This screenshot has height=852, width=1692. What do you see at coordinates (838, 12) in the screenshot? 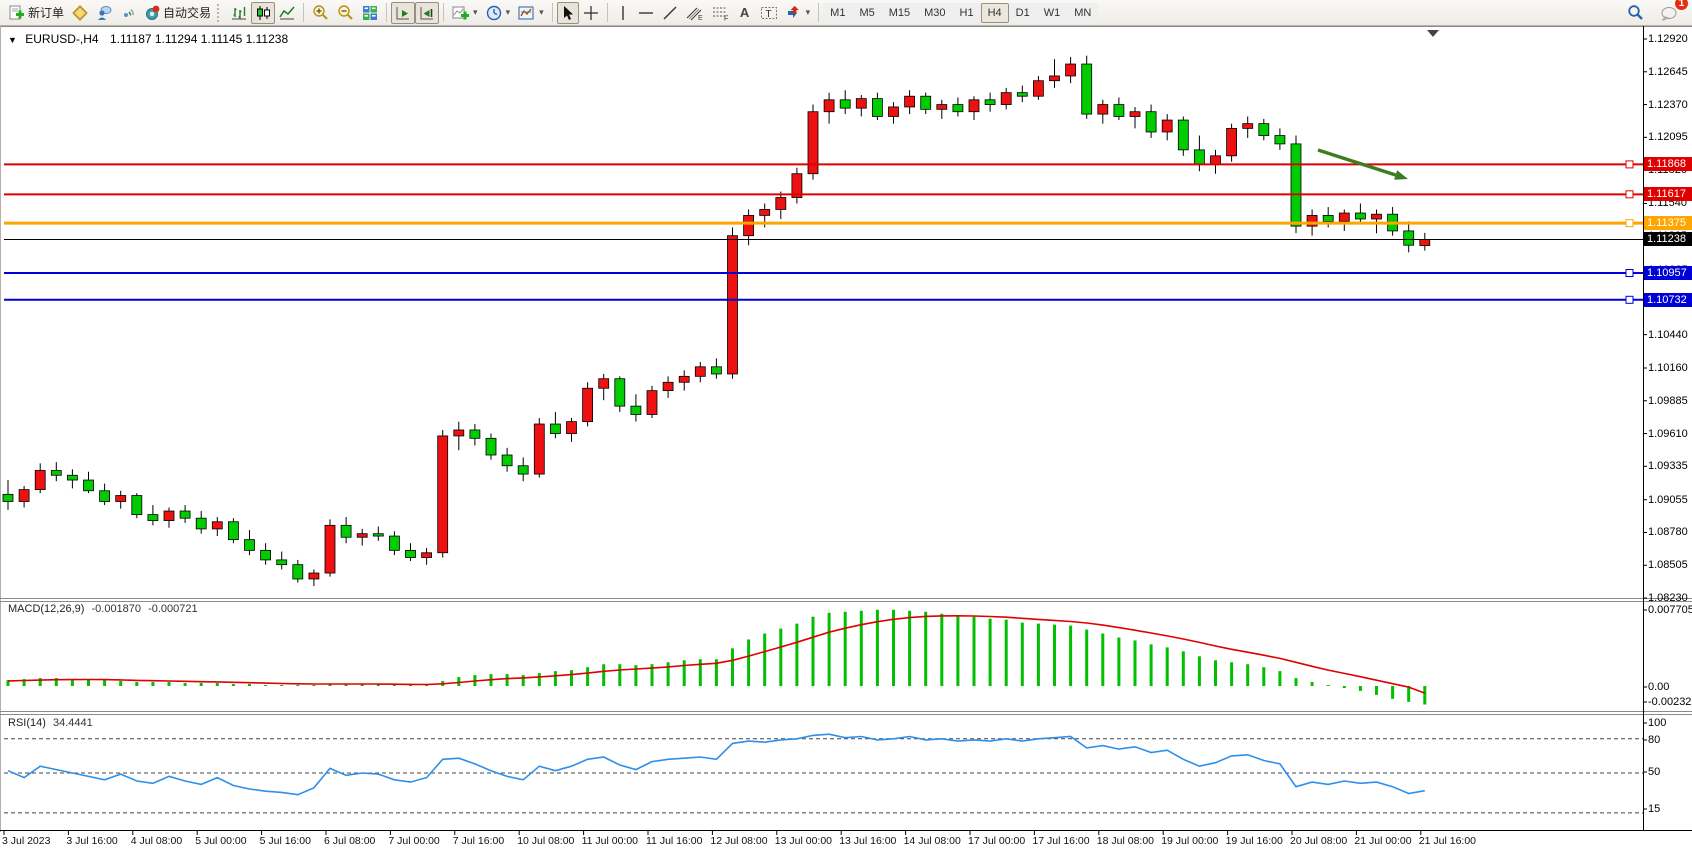
I see `timeframe-button-M1: M1` at bounding box center [838, 12].